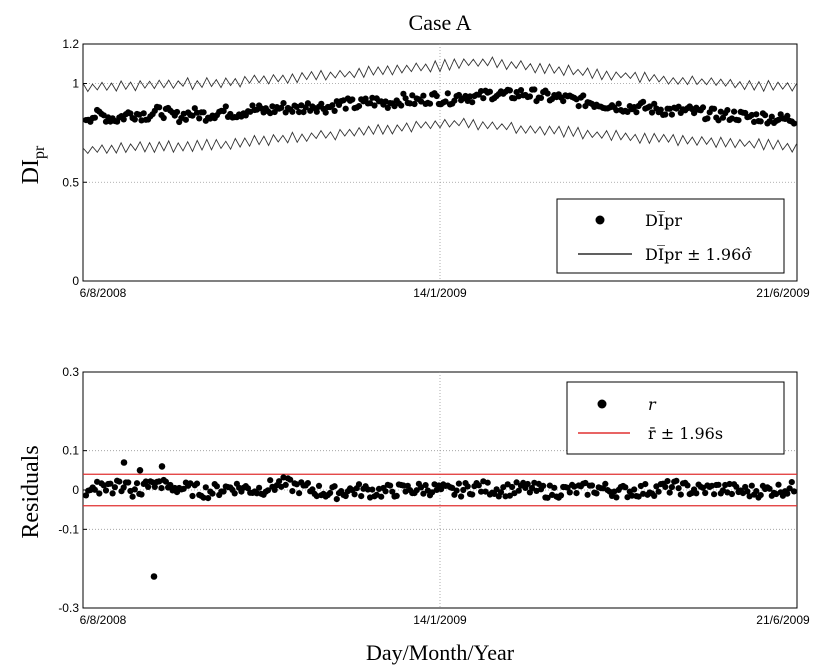  What do you see at coordinates (162, 466) in the screenshot?
I see `bottom-outlier-point` at bounding box center [162, 466].